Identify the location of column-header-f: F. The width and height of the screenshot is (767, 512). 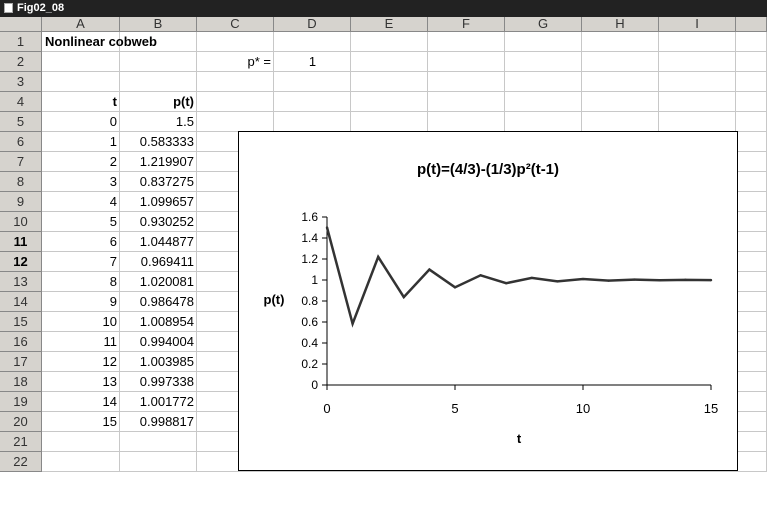
(466, 24).